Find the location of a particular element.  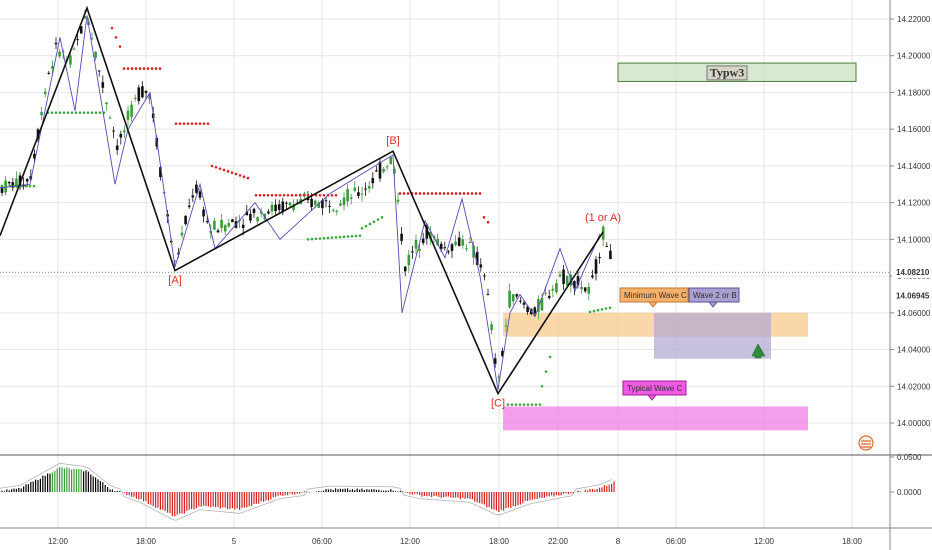

wave-label: [A] is located at coordinates (174, 280).